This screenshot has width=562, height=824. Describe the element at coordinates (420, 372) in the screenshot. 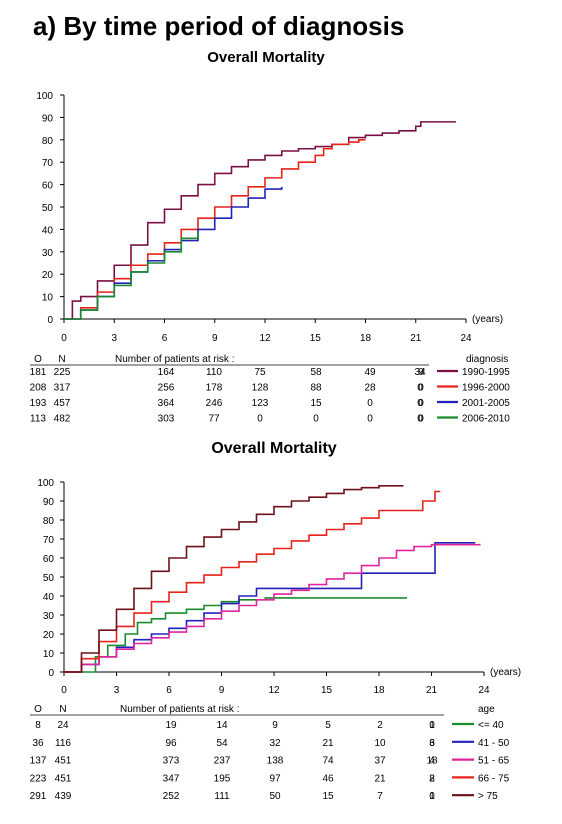

I see `chart-1-risk-value: 34` at that location.